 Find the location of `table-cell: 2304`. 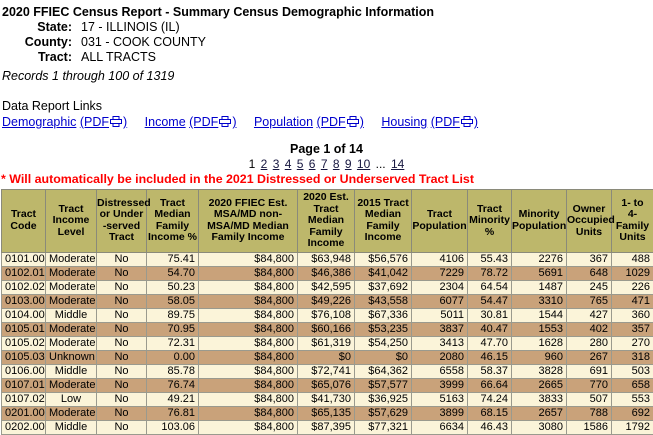

table-cell: 2304 is located at coordinates (440, 287).